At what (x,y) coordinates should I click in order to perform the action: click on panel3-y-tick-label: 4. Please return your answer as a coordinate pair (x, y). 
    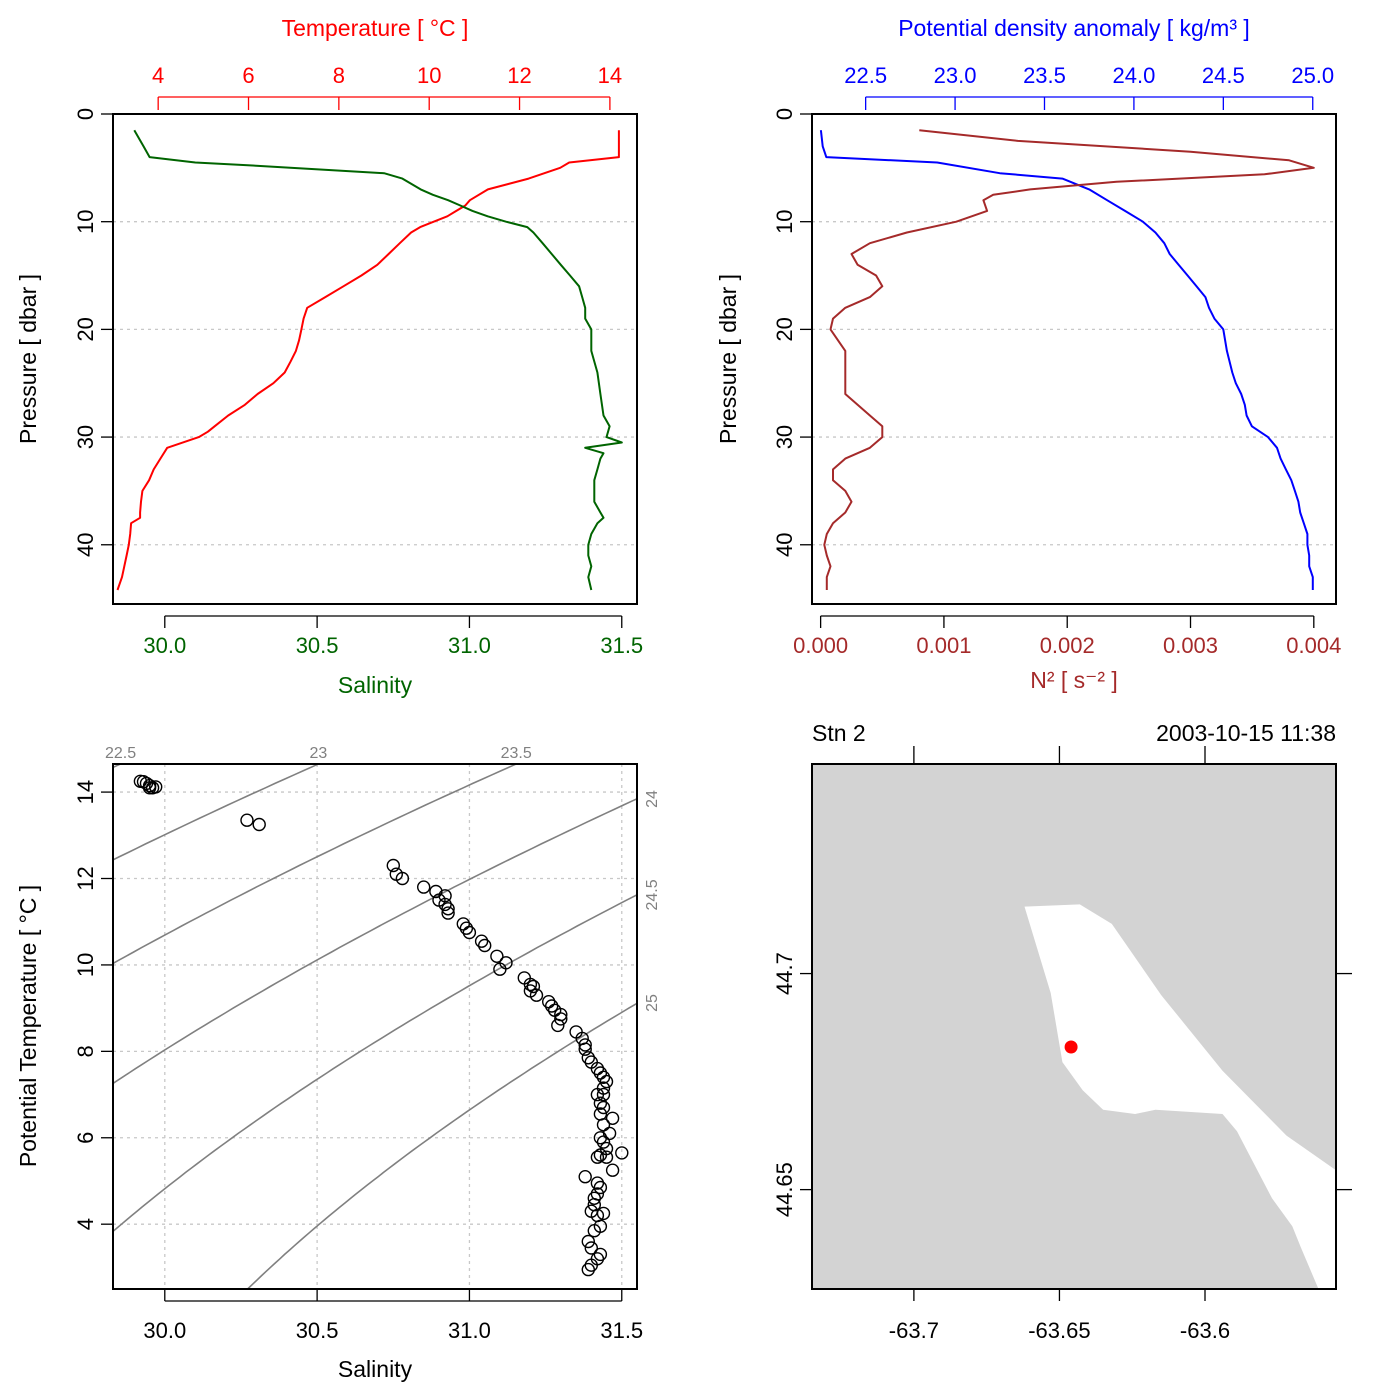
    Looking at the image, I should click on (85, 1224).